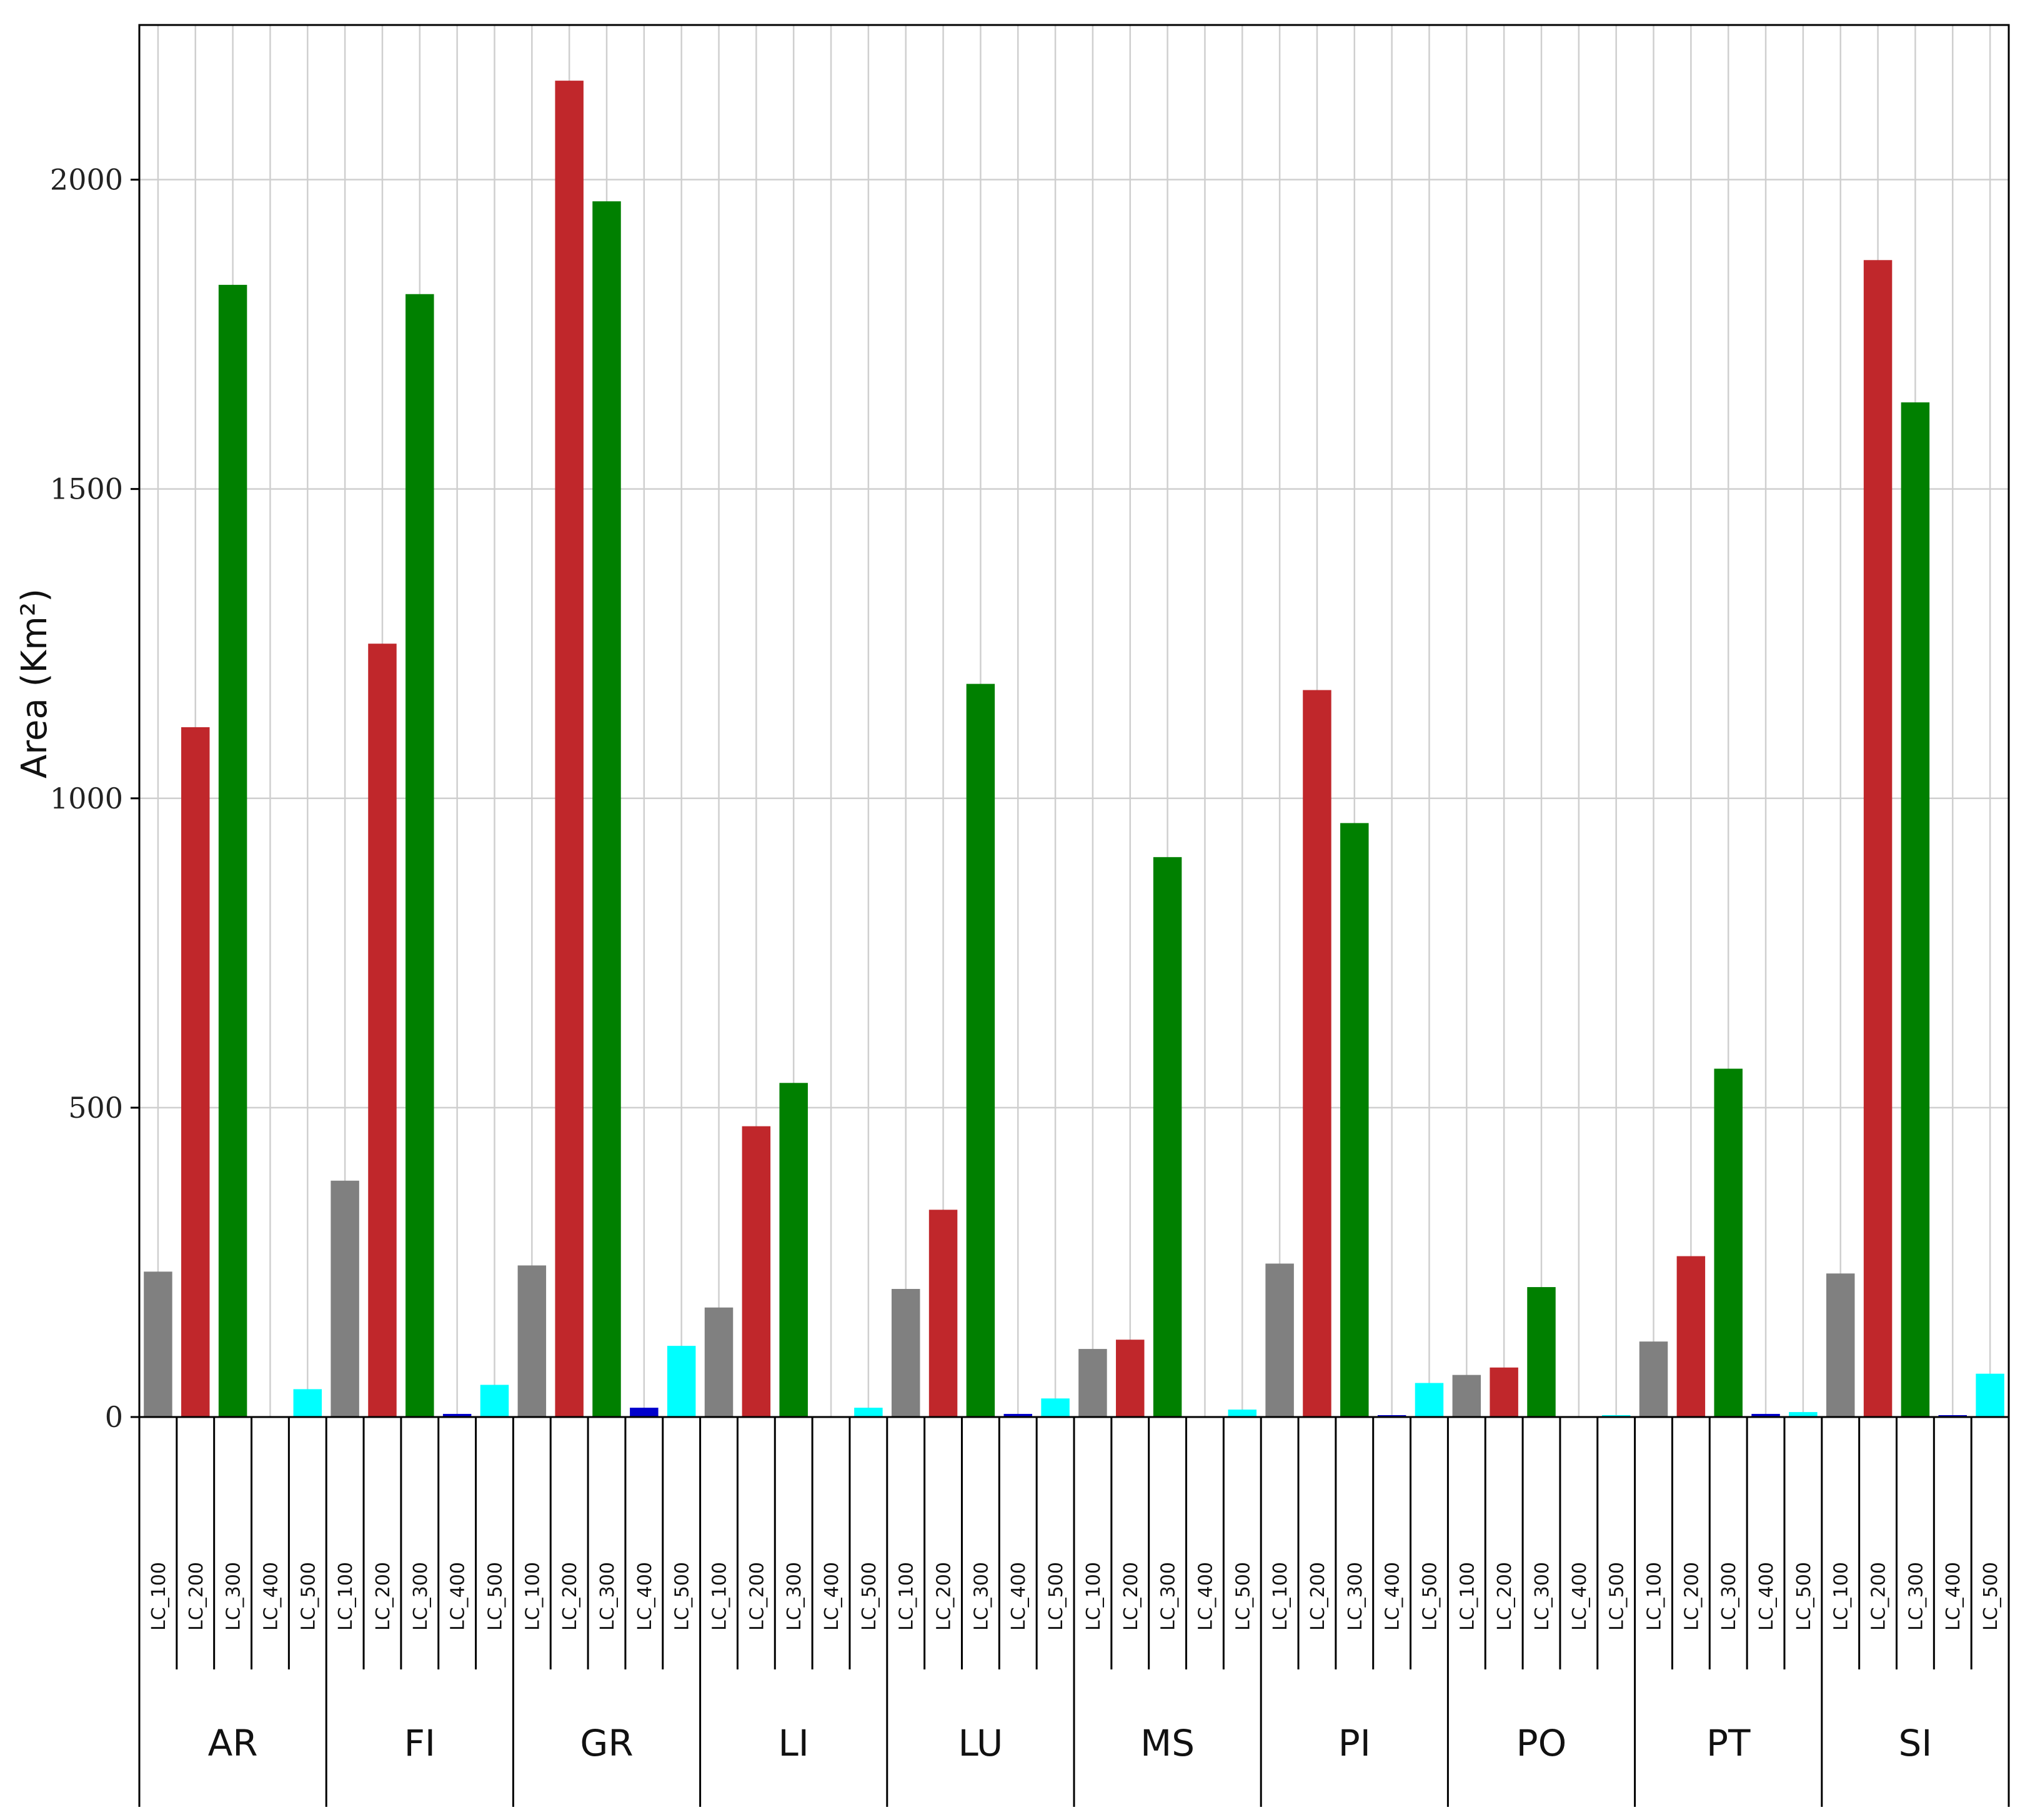 This screenshot has height=1820, width=2020. What do you see at coordinates (1728, 1743) in the screenshot?
I see `group-label-pt: PT` at bounding box center [1728, 1743].